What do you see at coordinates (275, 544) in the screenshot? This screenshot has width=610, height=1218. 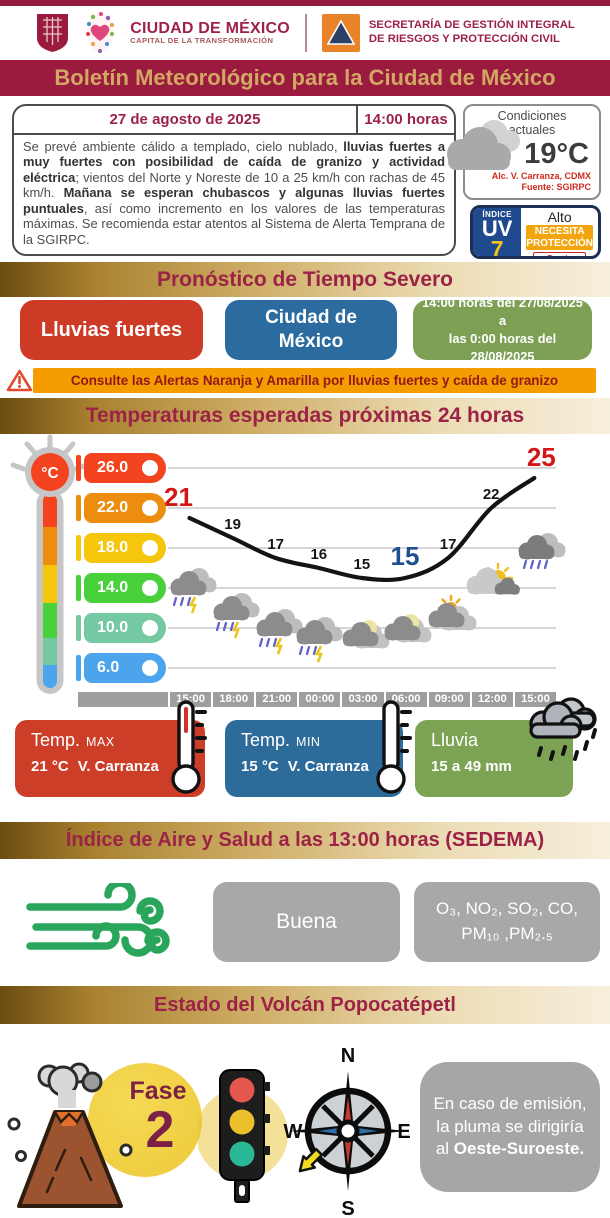 I see `svg-text: 17` at bounding box center [275, 544].